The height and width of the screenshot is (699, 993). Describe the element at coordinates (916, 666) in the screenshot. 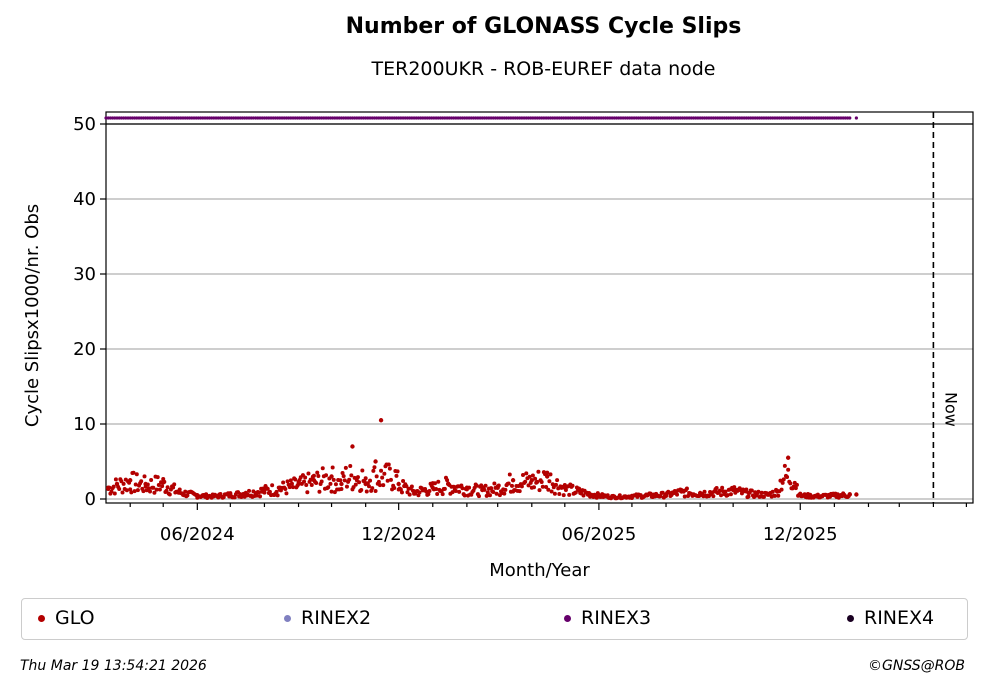

I see `credit: ©GNSS@ROB` at that location.